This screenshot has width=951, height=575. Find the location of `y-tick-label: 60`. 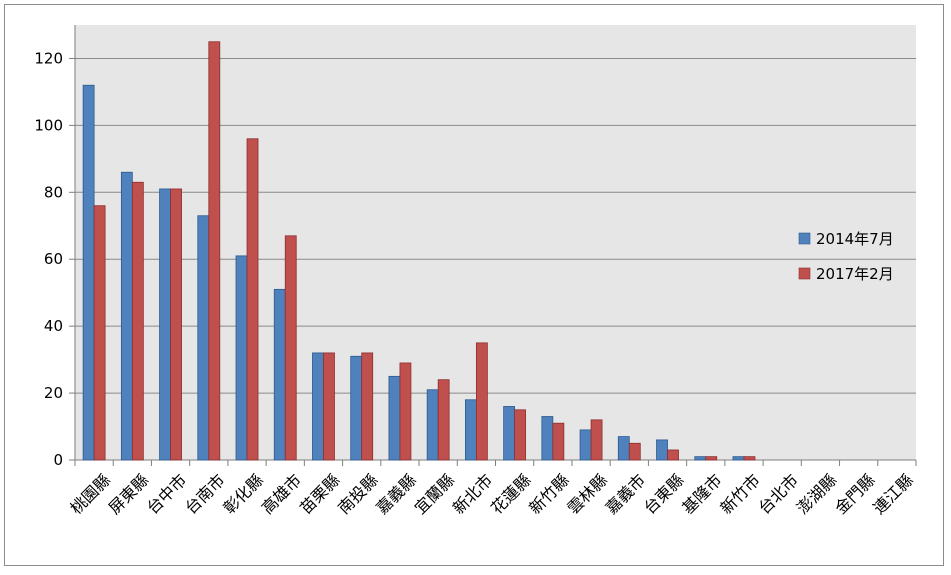

y-tick-label: 60 is located at coordinates (53, 259).